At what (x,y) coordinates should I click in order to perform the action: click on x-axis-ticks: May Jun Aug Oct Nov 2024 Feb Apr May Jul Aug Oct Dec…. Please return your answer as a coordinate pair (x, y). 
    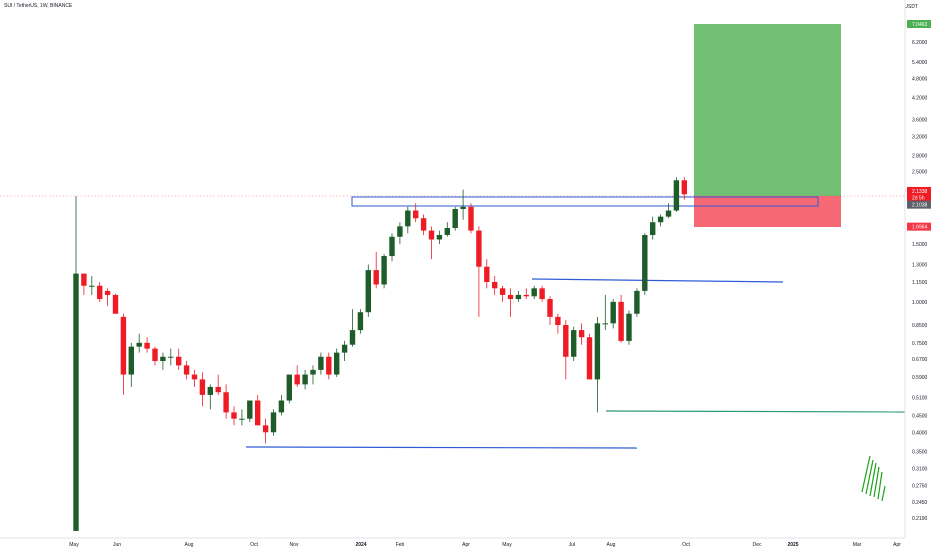
    Looking at the image, I should click on (485, 545).